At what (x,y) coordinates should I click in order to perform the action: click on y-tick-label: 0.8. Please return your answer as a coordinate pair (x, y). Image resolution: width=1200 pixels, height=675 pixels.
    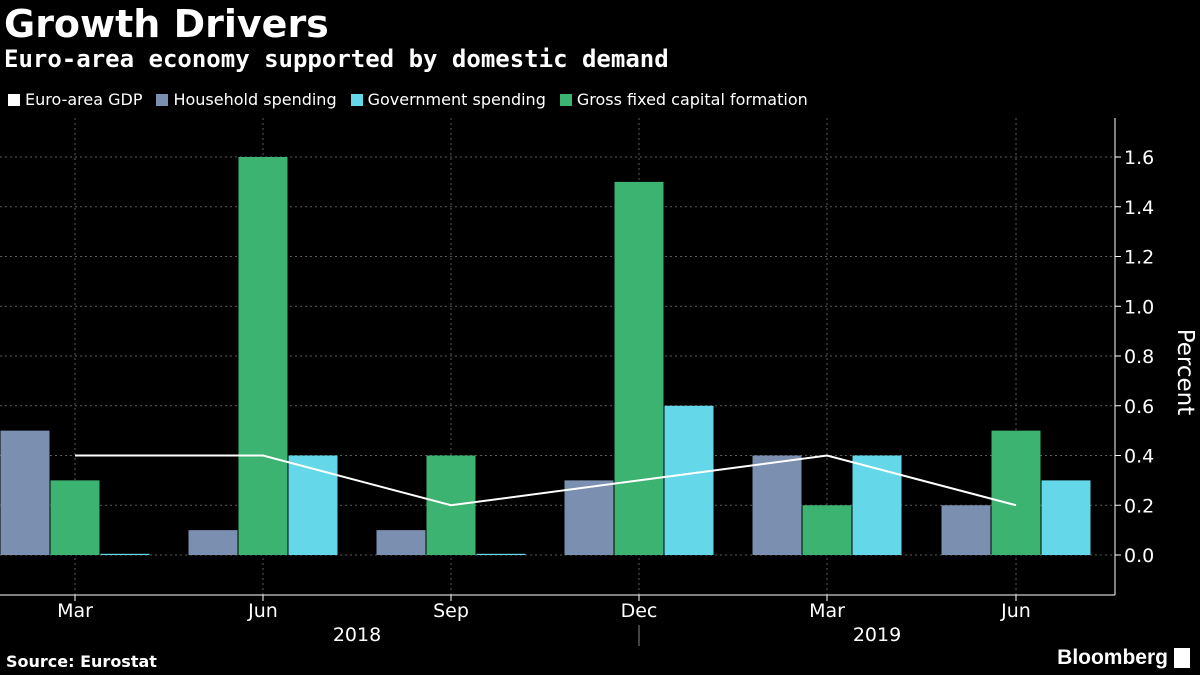
    Looking at the image, I should click on (1139, 357).